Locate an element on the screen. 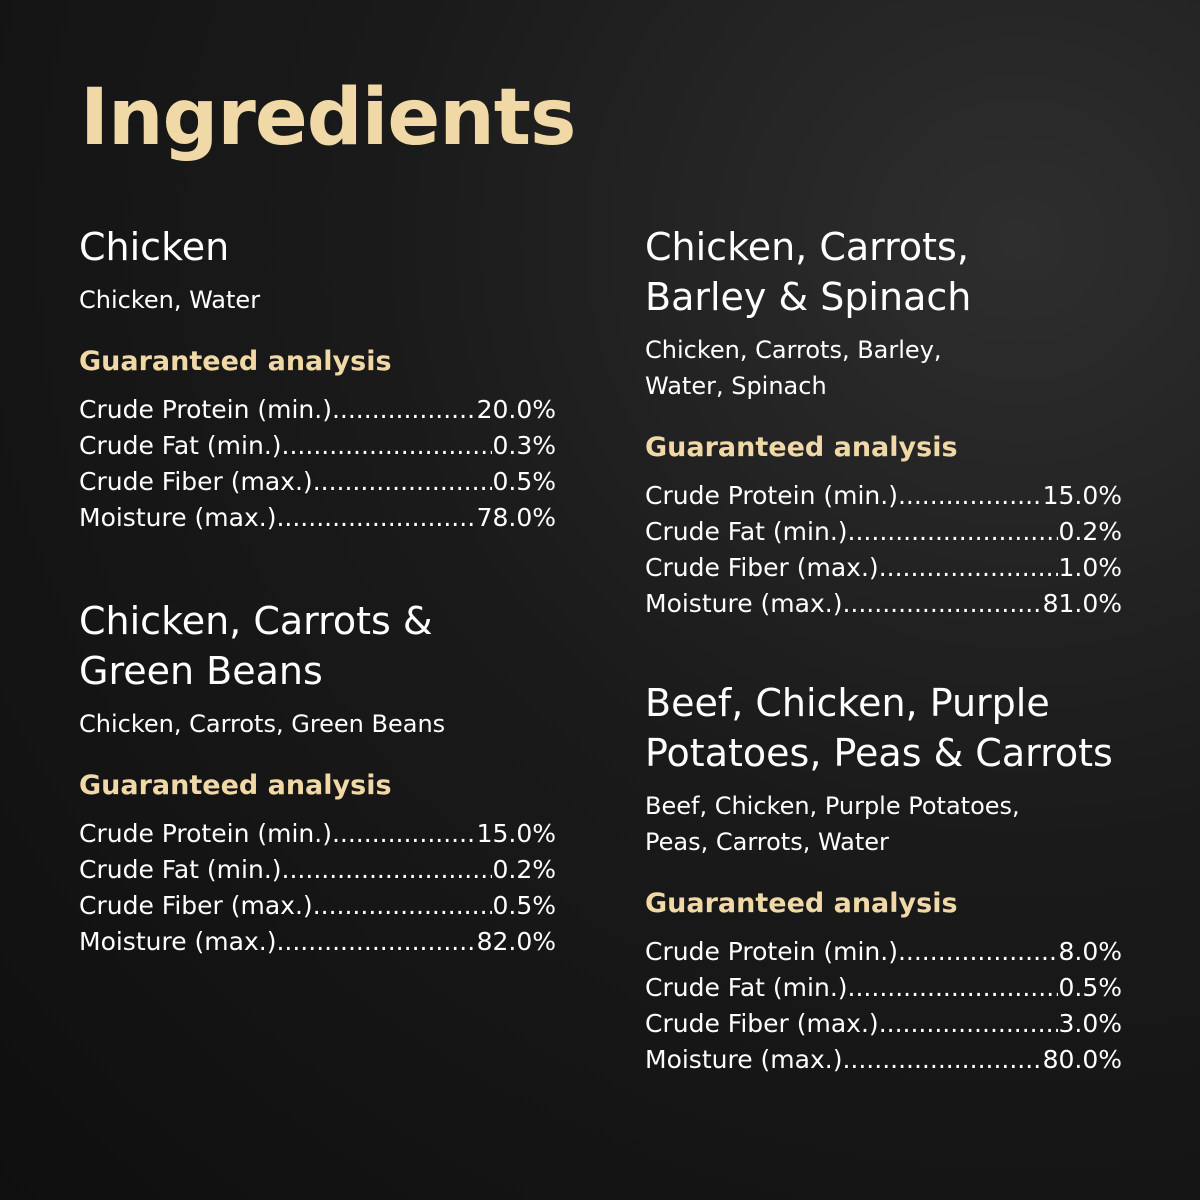 The height and width of the screenshot is (1200, 1200). analysis-value: 81.0% is located at coordinates (1082, 603).